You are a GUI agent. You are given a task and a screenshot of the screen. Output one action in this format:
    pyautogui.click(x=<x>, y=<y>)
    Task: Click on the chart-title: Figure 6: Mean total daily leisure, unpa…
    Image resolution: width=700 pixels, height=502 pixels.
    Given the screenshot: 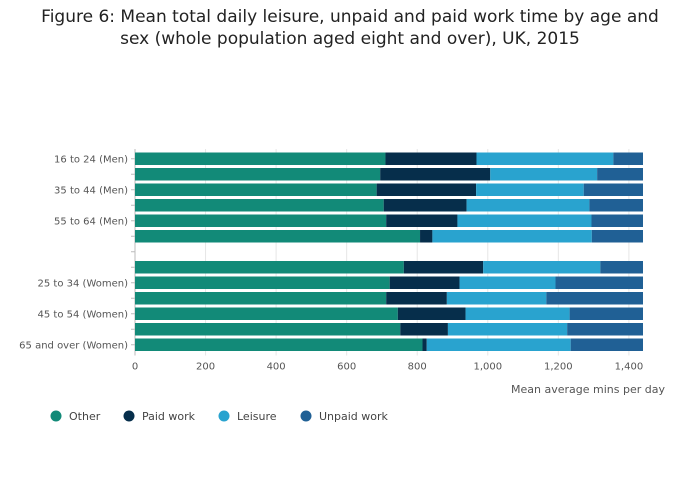 What is the action you would take?
    pyautogui.click(x=350, y=28)
    